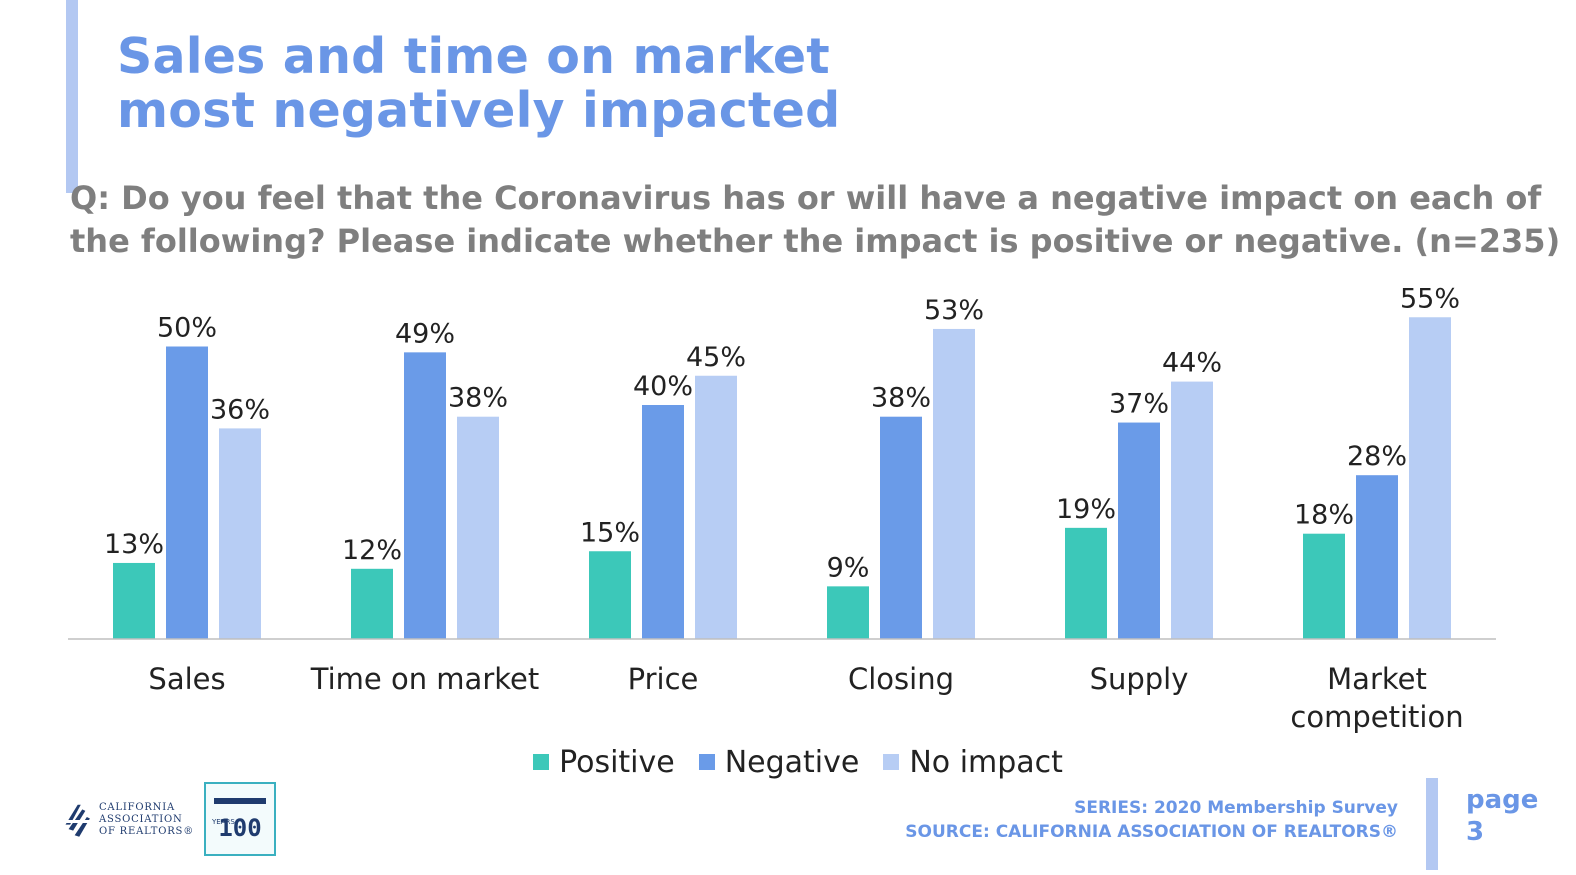 The width and height of the screenshot is (1576, 875). Describe the element at coordinates (901, 398) in the screenshot. I see `data-label-negative-3: 38%` at that location.